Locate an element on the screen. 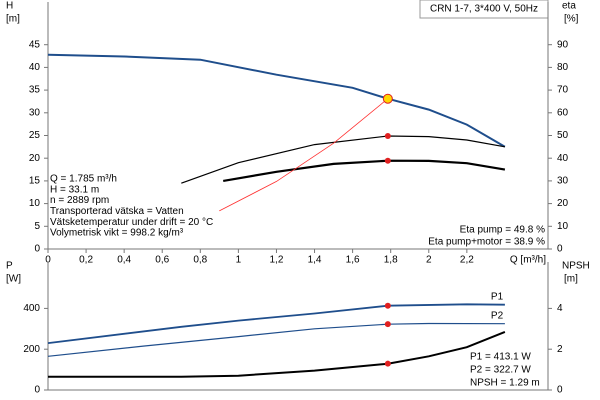 Image resolution: width=600 pixels, height=400 pixels. y2-tick-label: 30 is located at coordinates (563, 181).